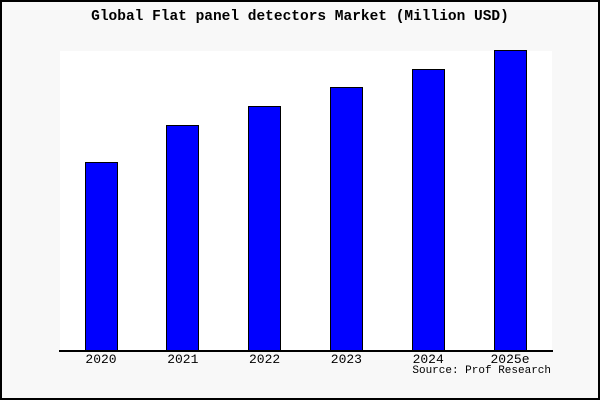 This screenshot has height=400, width=600. Describe the element at coordinates (264, 359) in the screenshot. I see `x-tick-label-2022: 2022` at that location.